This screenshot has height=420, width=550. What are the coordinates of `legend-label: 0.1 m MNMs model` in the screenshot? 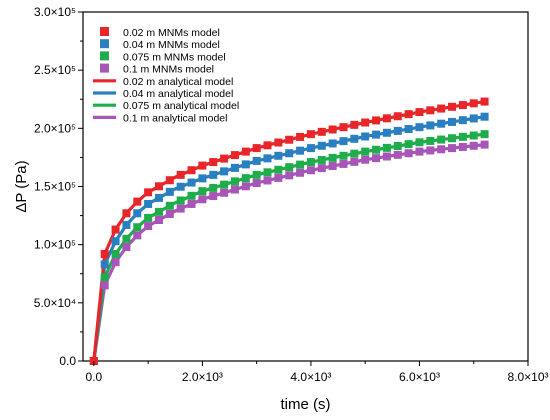 It's located at (168, 70).